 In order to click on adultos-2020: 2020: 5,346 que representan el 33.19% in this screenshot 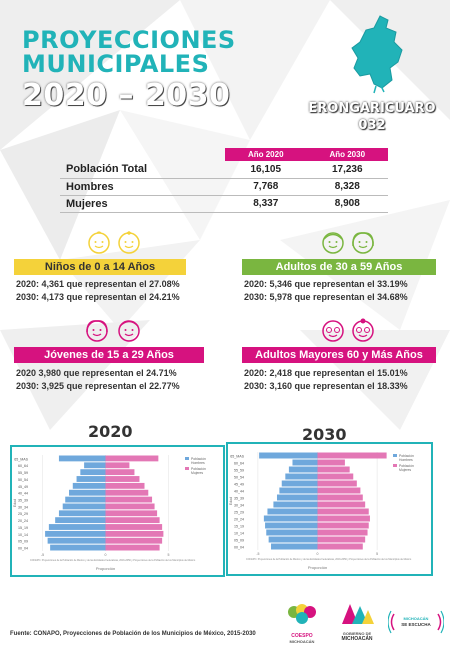, I will do `click(326, 284)`.